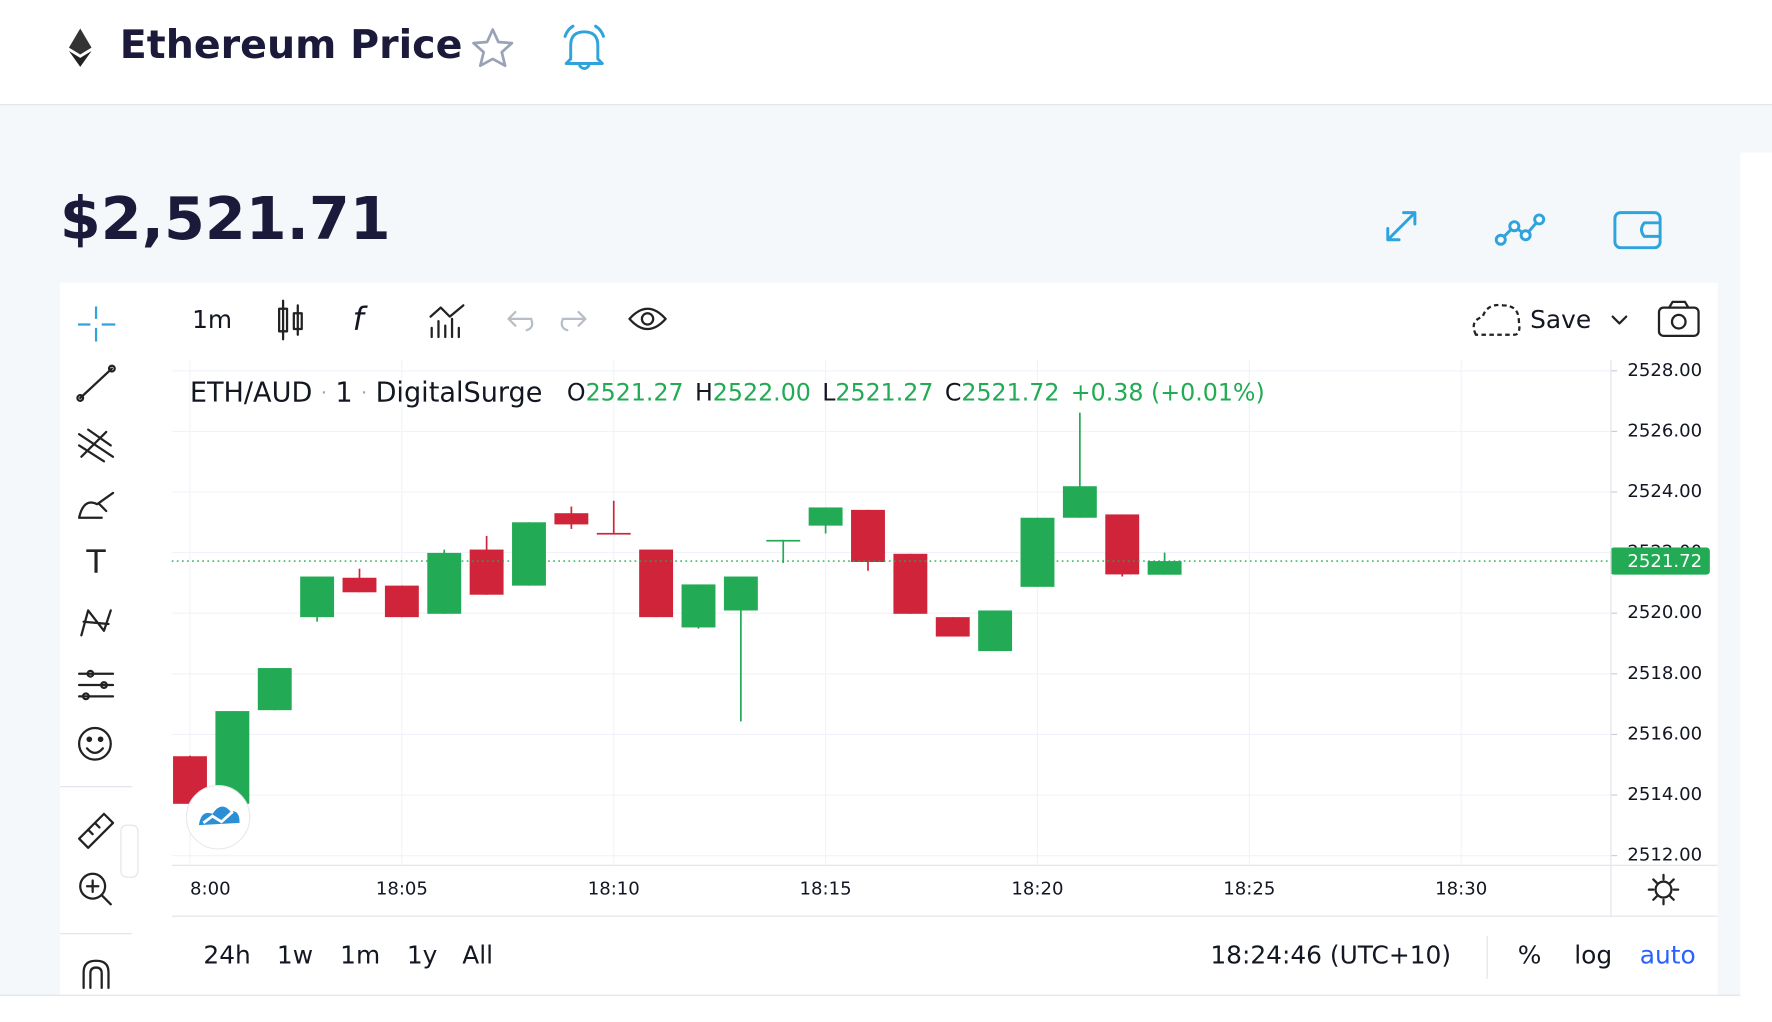 The image size is (1772, 1022). What do you see at coordinates (704, 392) in the screenshot?
I see `legend-key: H` at bounding box center [704, 392].